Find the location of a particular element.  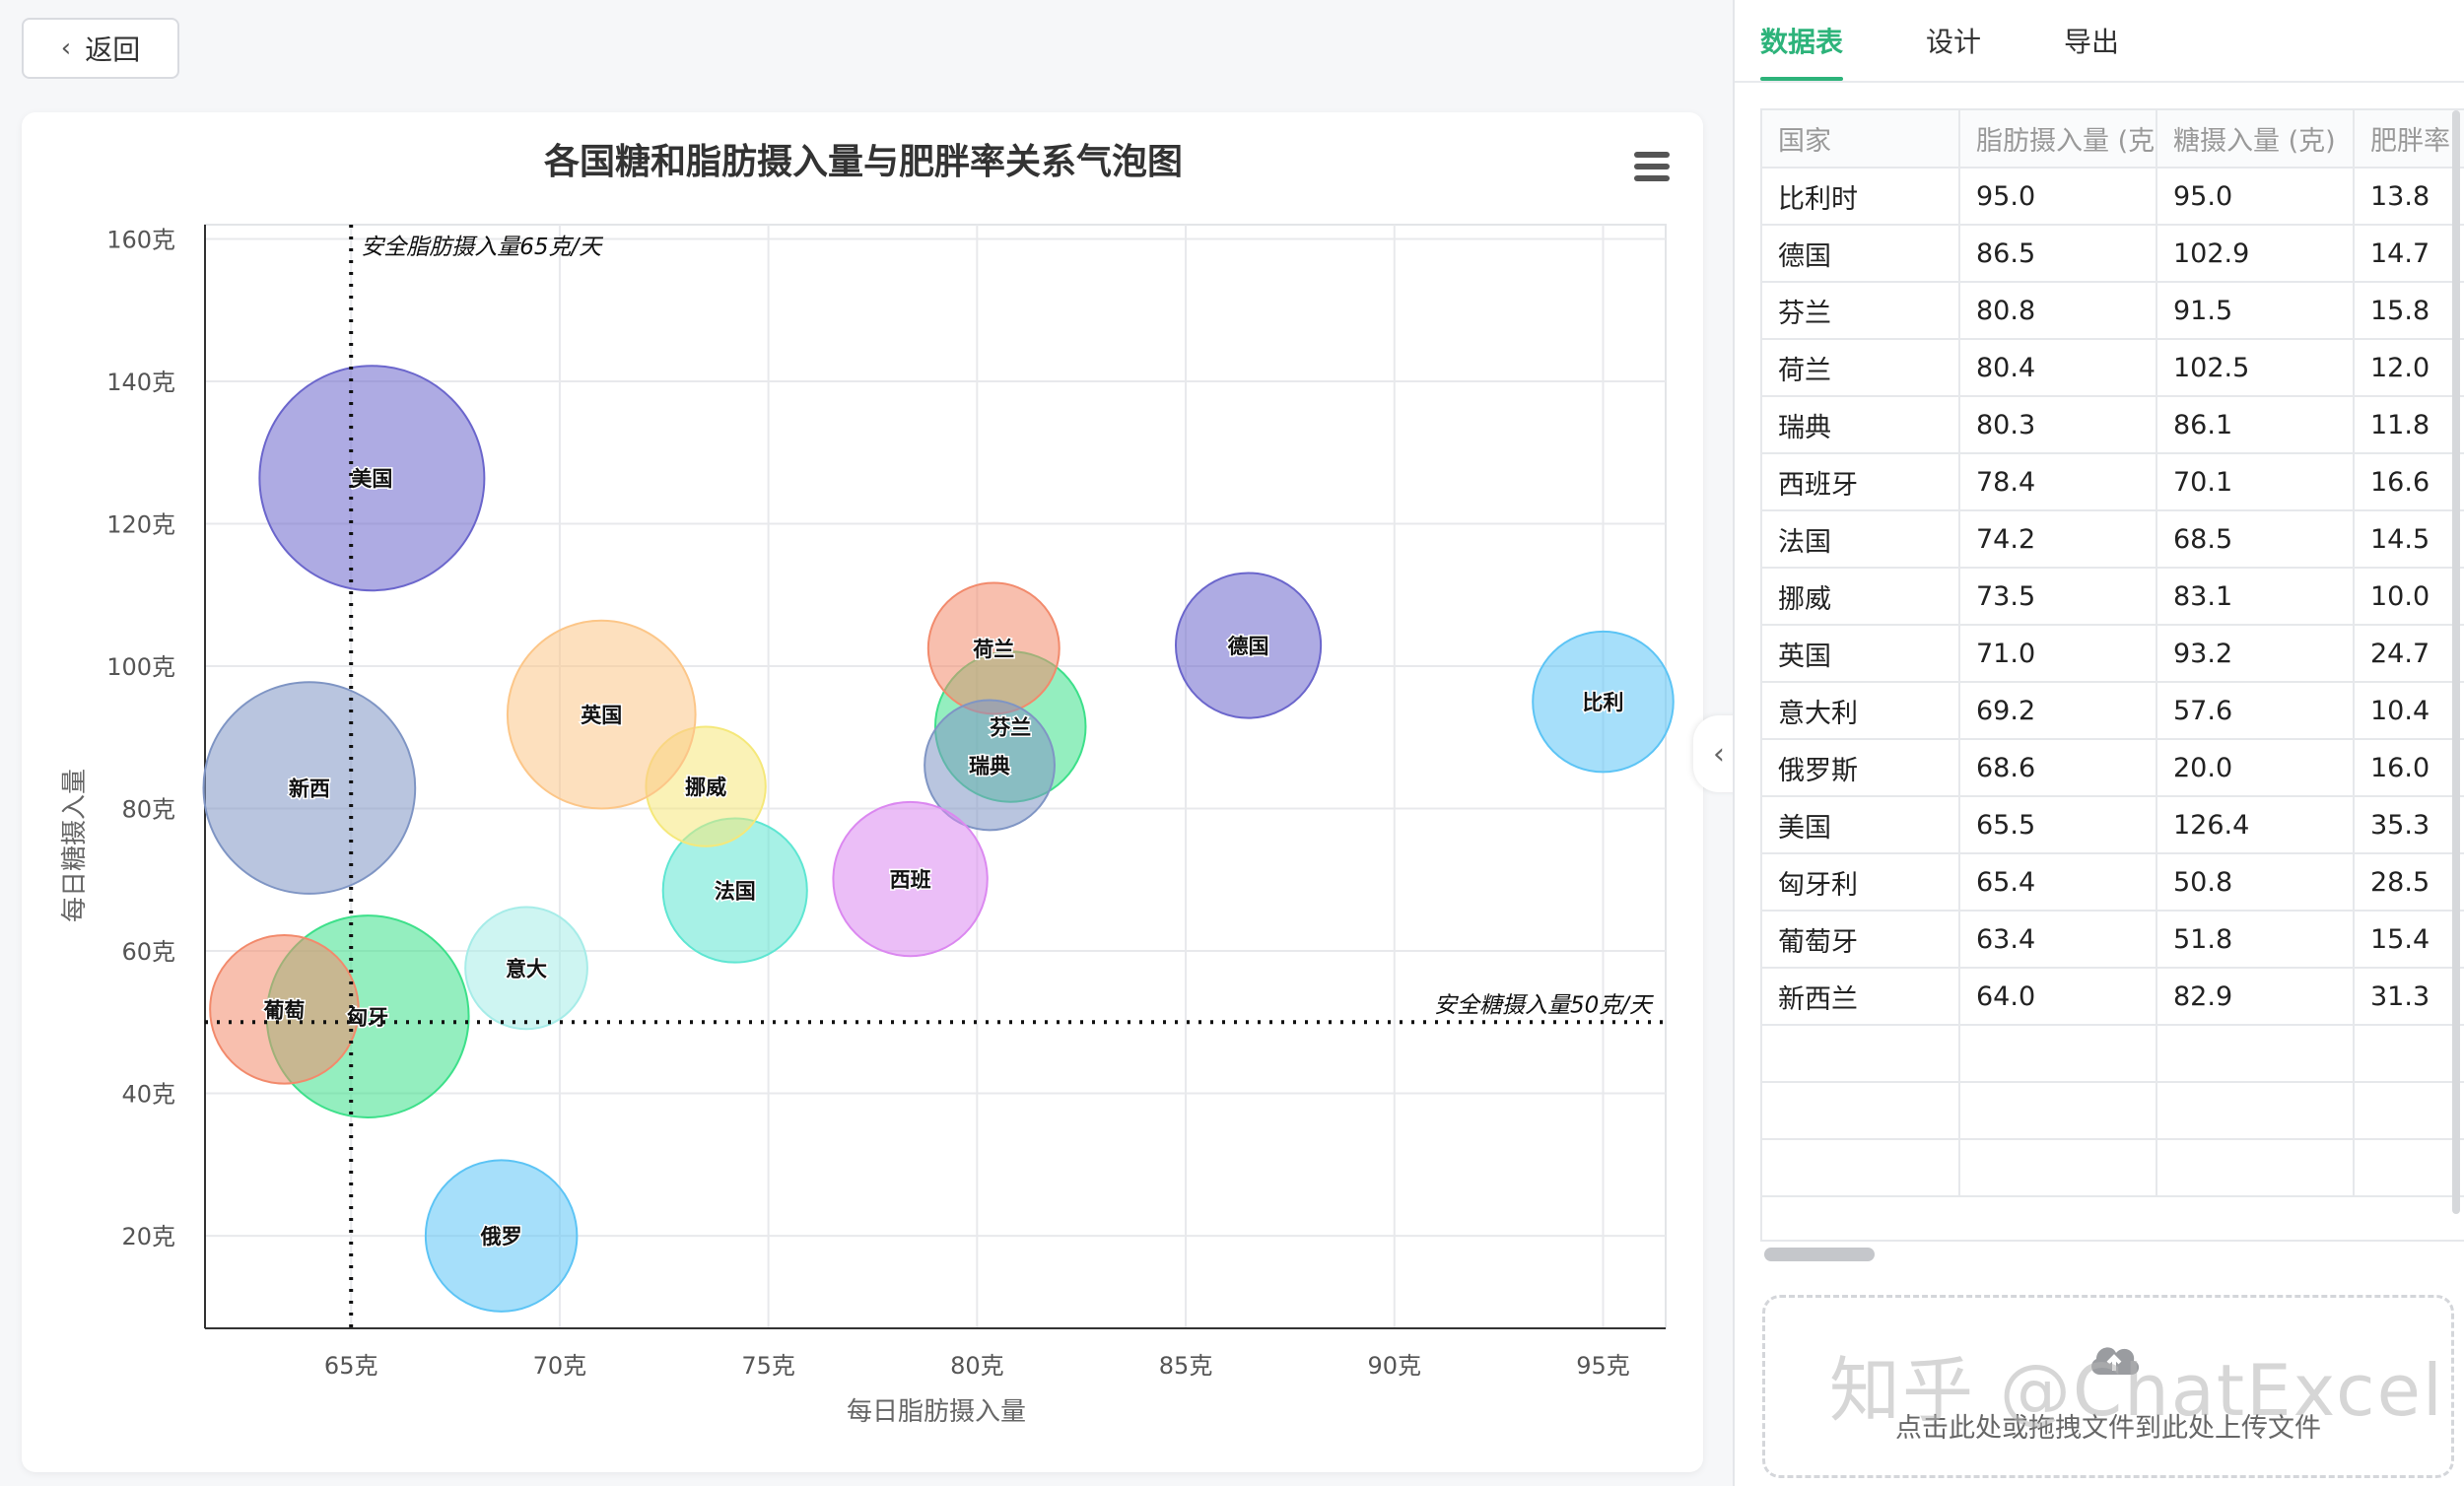

table-cell: 匈牙利 is located at coordinates (1861, 882).